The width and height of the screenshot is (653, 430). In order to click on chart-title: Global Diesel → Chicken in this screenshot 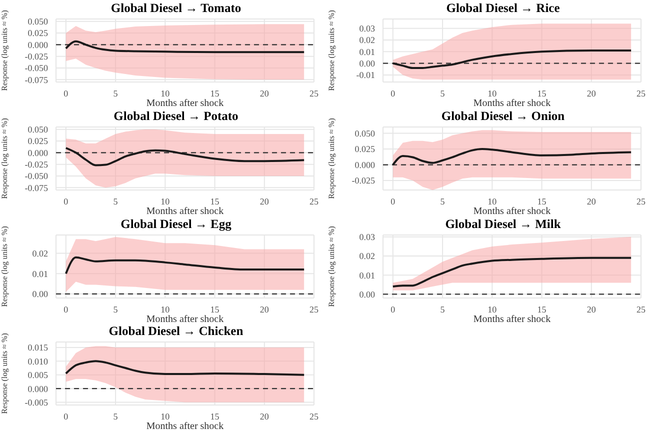, I will do `click(176, 331)`.